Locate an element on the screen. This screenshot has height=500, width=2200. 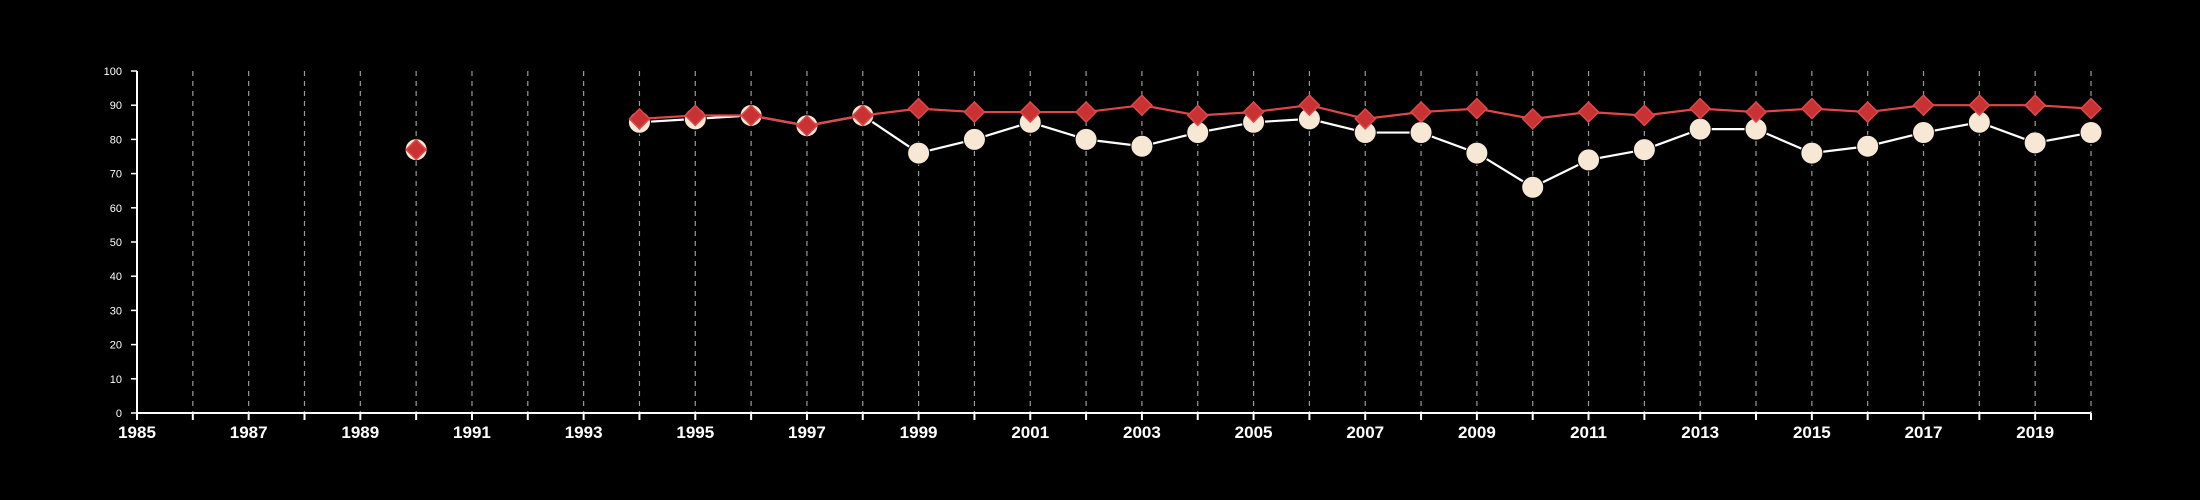
x-tick-label: 1993 is located at coordinates (584, 432).